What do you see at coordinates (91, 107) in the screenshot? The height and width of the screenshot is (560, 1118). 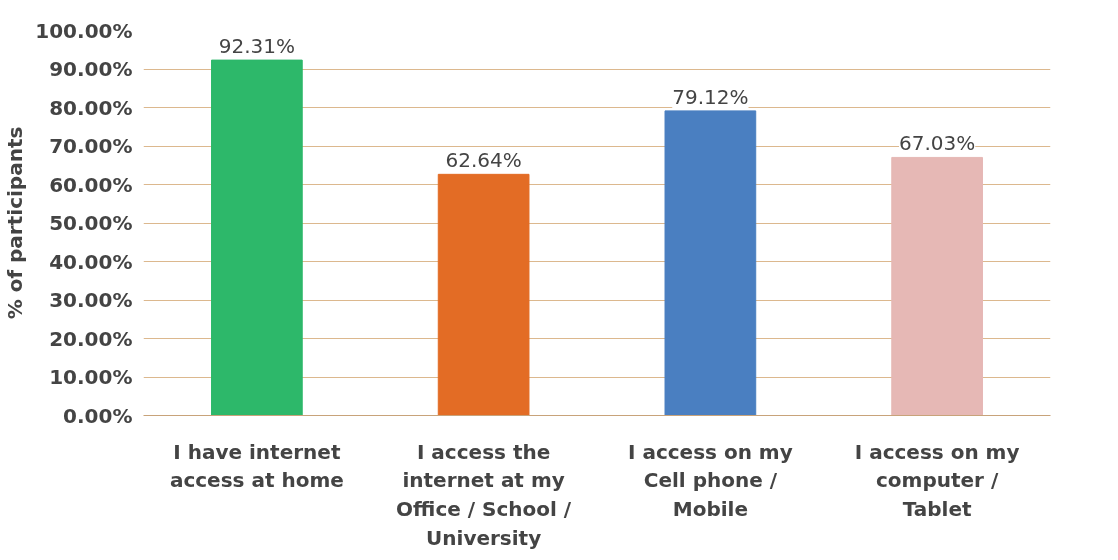 I see `y-tick-label: 80.00%` at bounding box center [91, 107].